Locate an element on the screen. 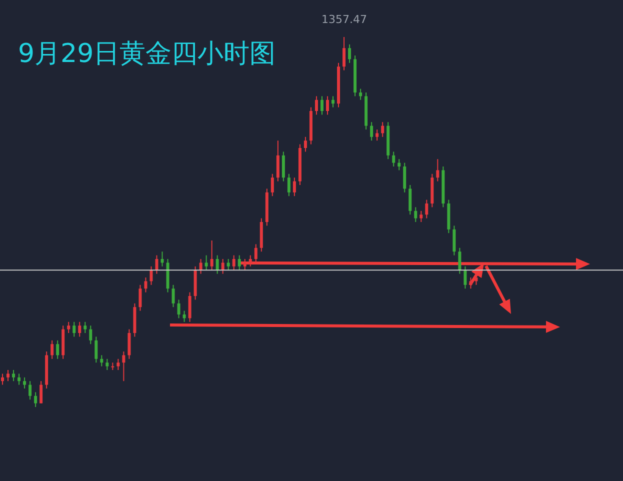 The image size is (623, 481). chart-title: 9月29日黄金四小时图 is located at coordinates (147, 54).